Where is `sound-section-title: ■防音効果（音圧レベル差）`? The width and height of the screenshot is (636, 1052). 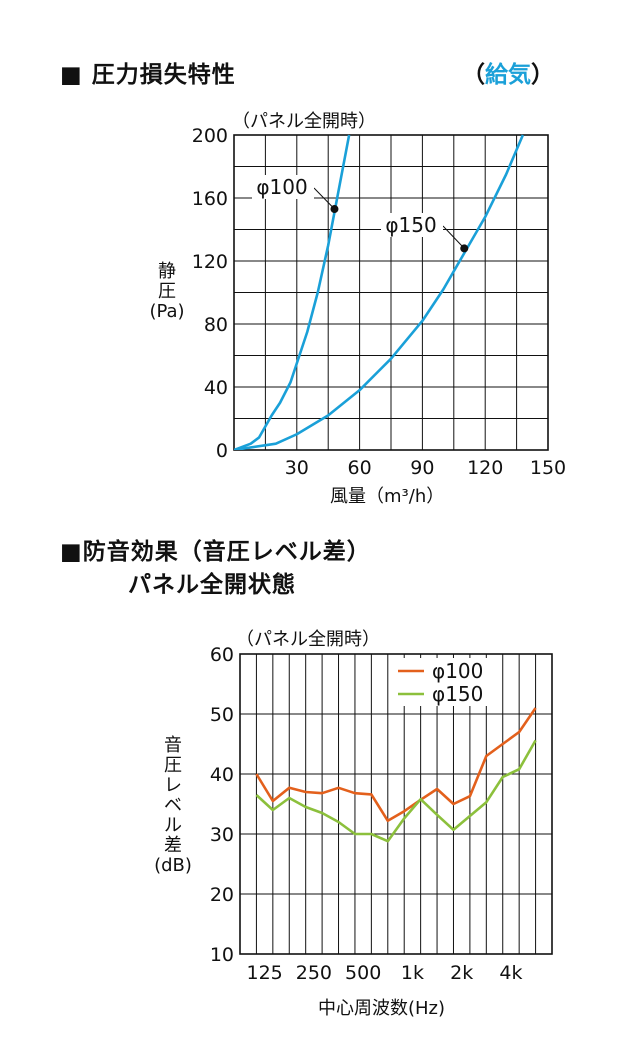
sound-section-title: ■防音効果（音圧レベル差） is located at coordinates (215, 552).